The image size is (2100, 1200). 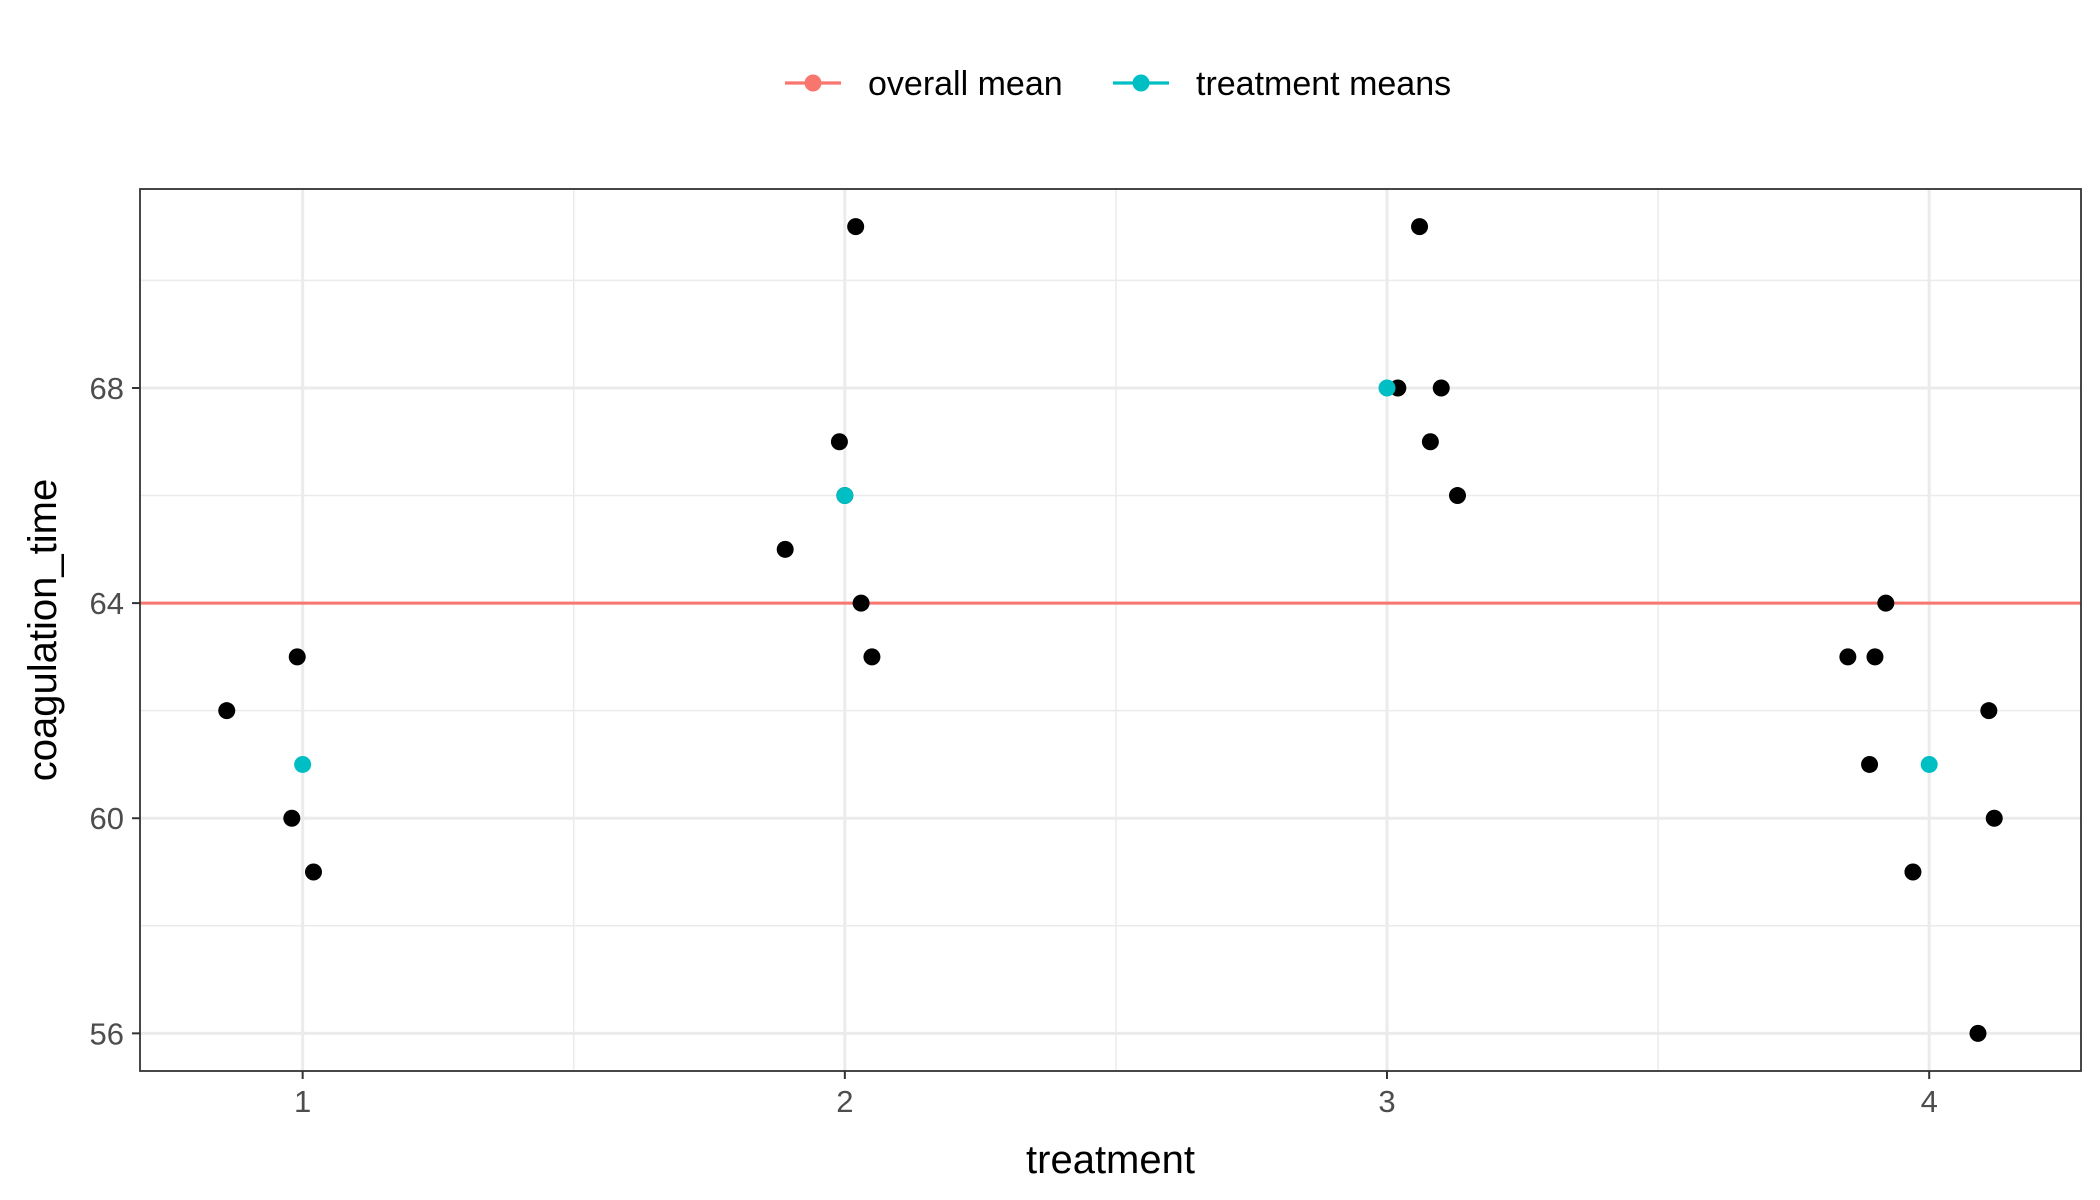 I want to click on x-tick-label: 3, so click(x=1386, y=1101).